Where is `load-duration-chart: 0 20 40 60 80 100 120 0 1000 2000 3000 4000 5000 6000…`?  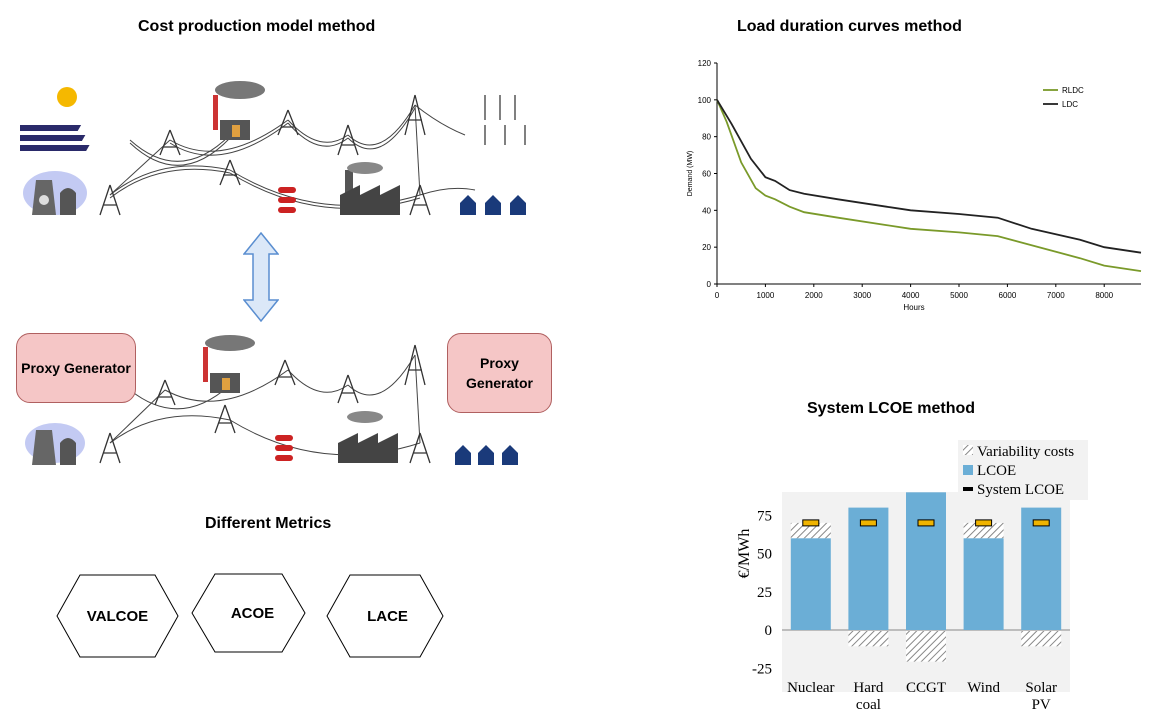 load-duration-chart: 0 20 40 60 80 100 120 0 1000 2000 3000 4000 5000 6000… is located at coordinates (914, 185).